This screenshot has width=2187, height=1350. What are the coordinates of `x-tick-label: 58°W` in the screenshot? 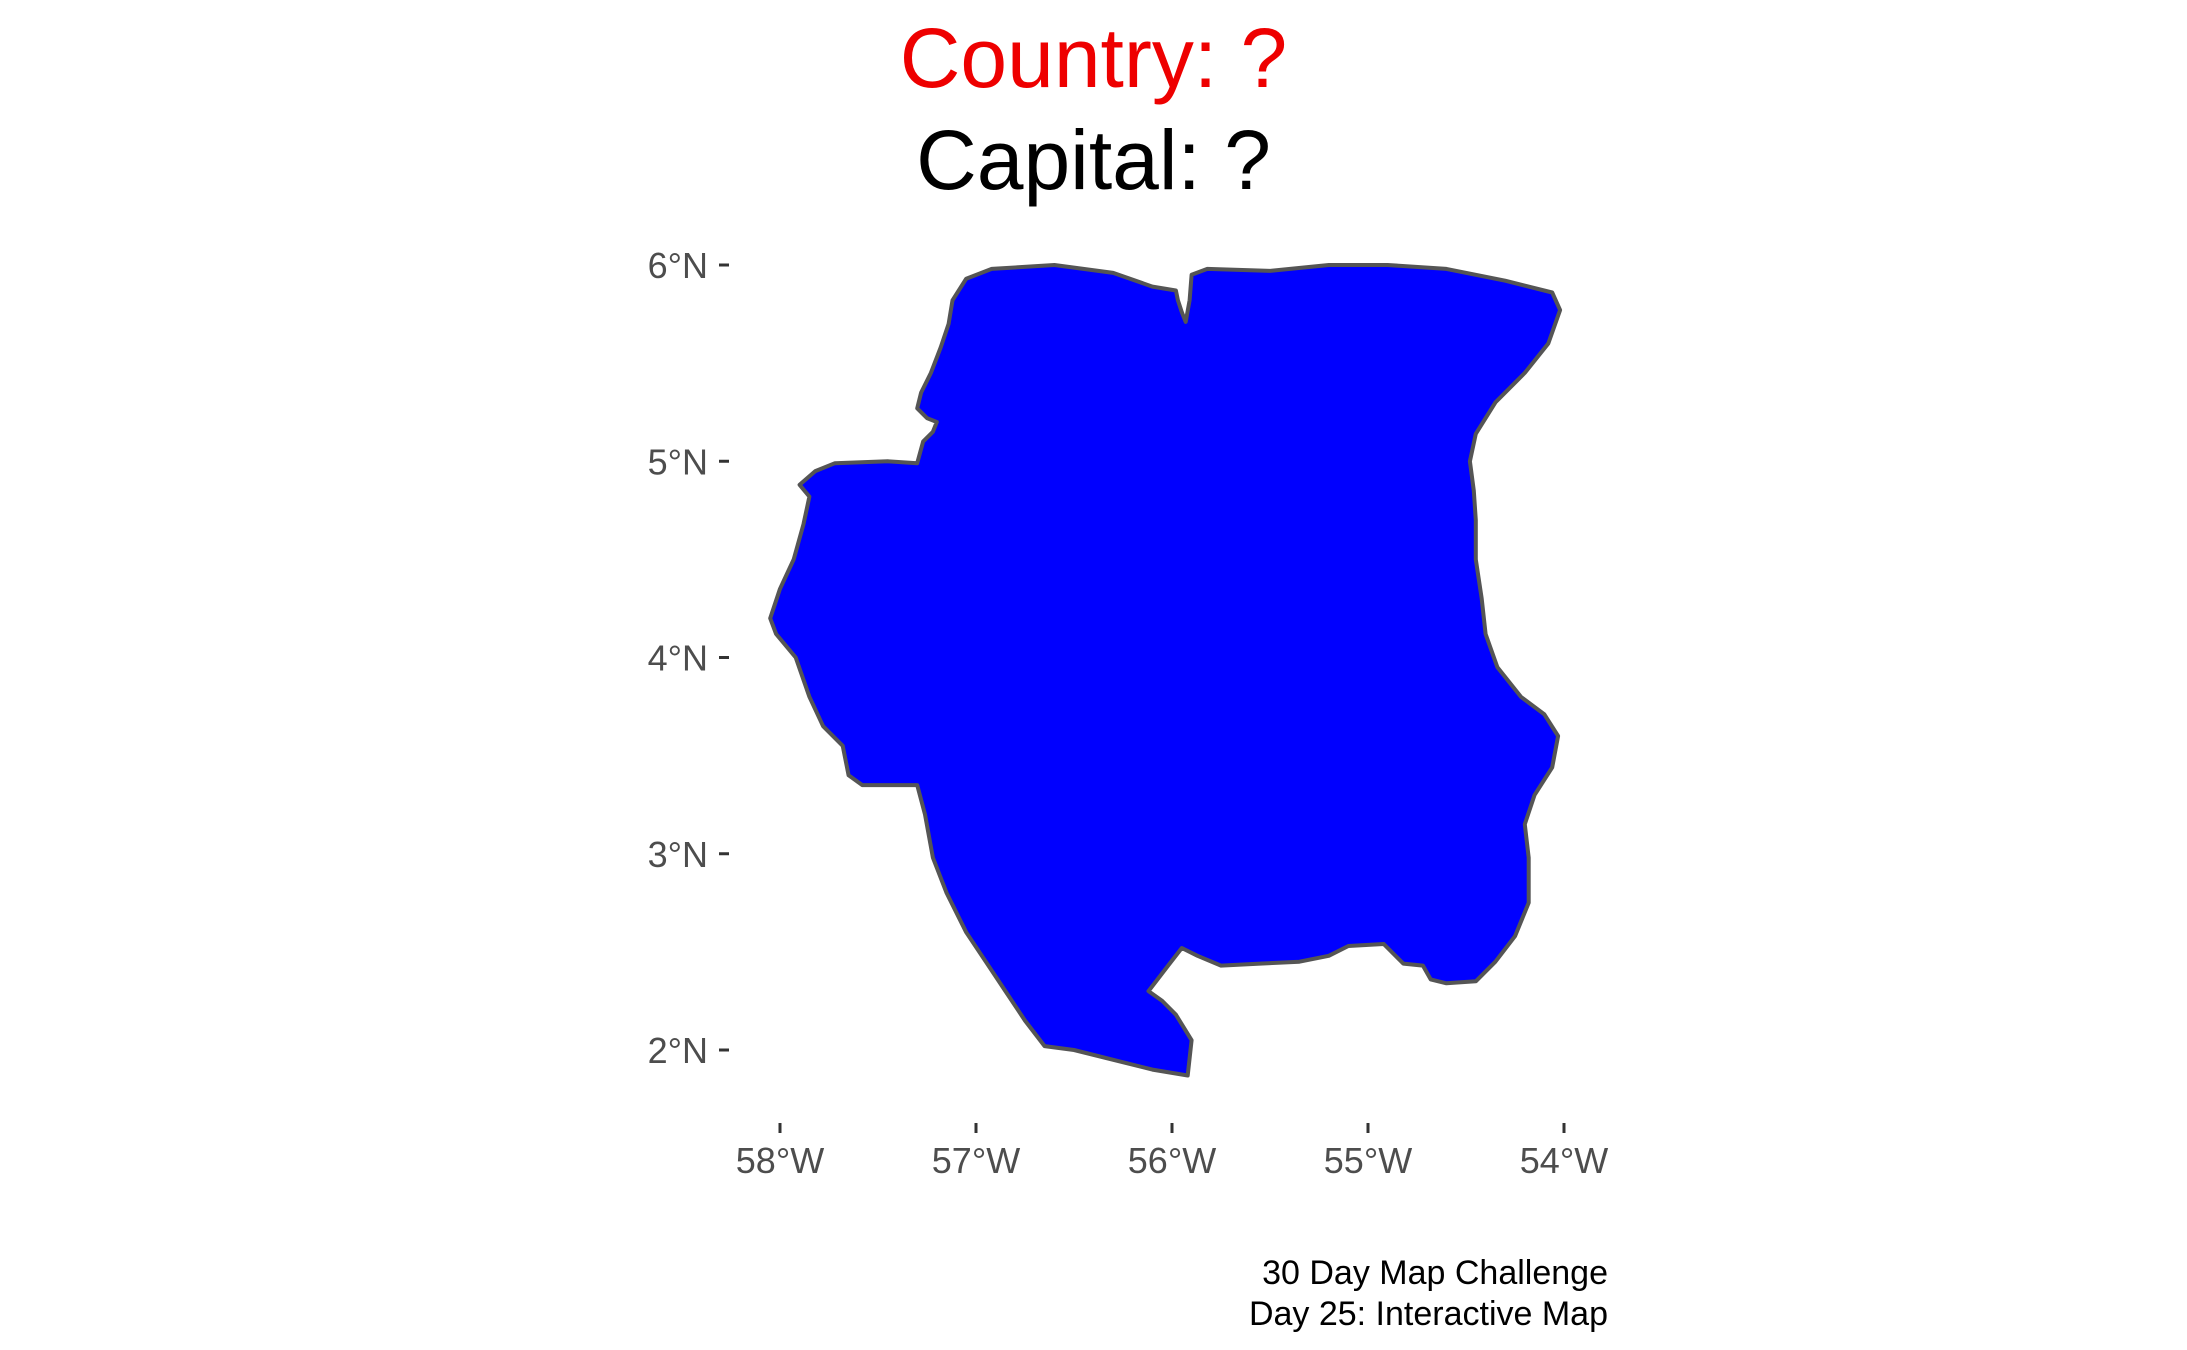 It's located at (780, 1160).